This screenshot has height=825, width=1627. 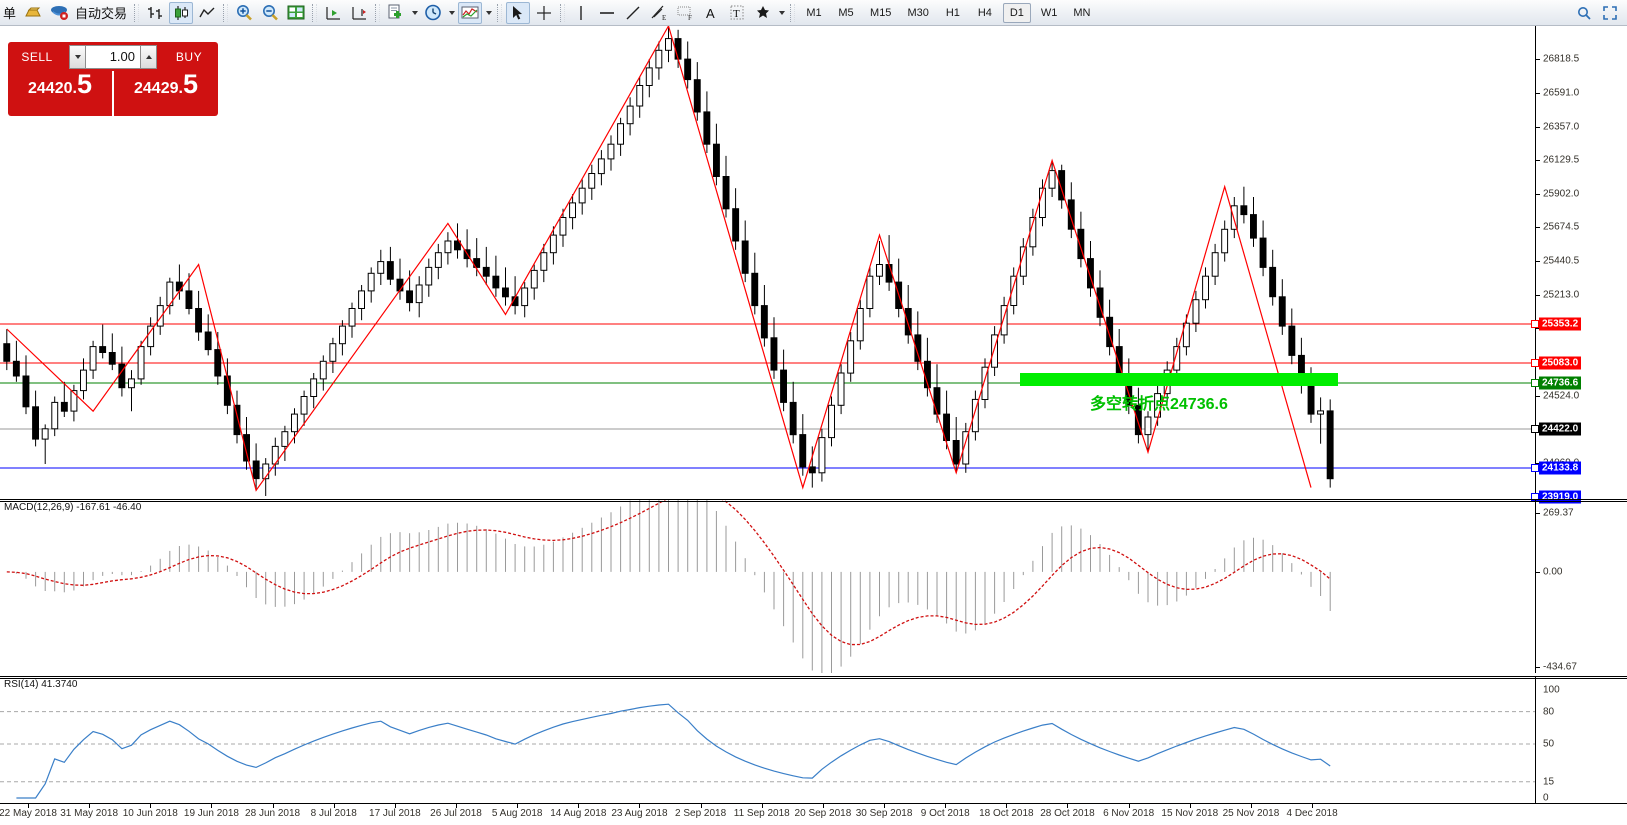 What do you see at coordinates (189, 56) in the screenshot?
I see `buy-button: BUY` at bounding box center [189, 56].